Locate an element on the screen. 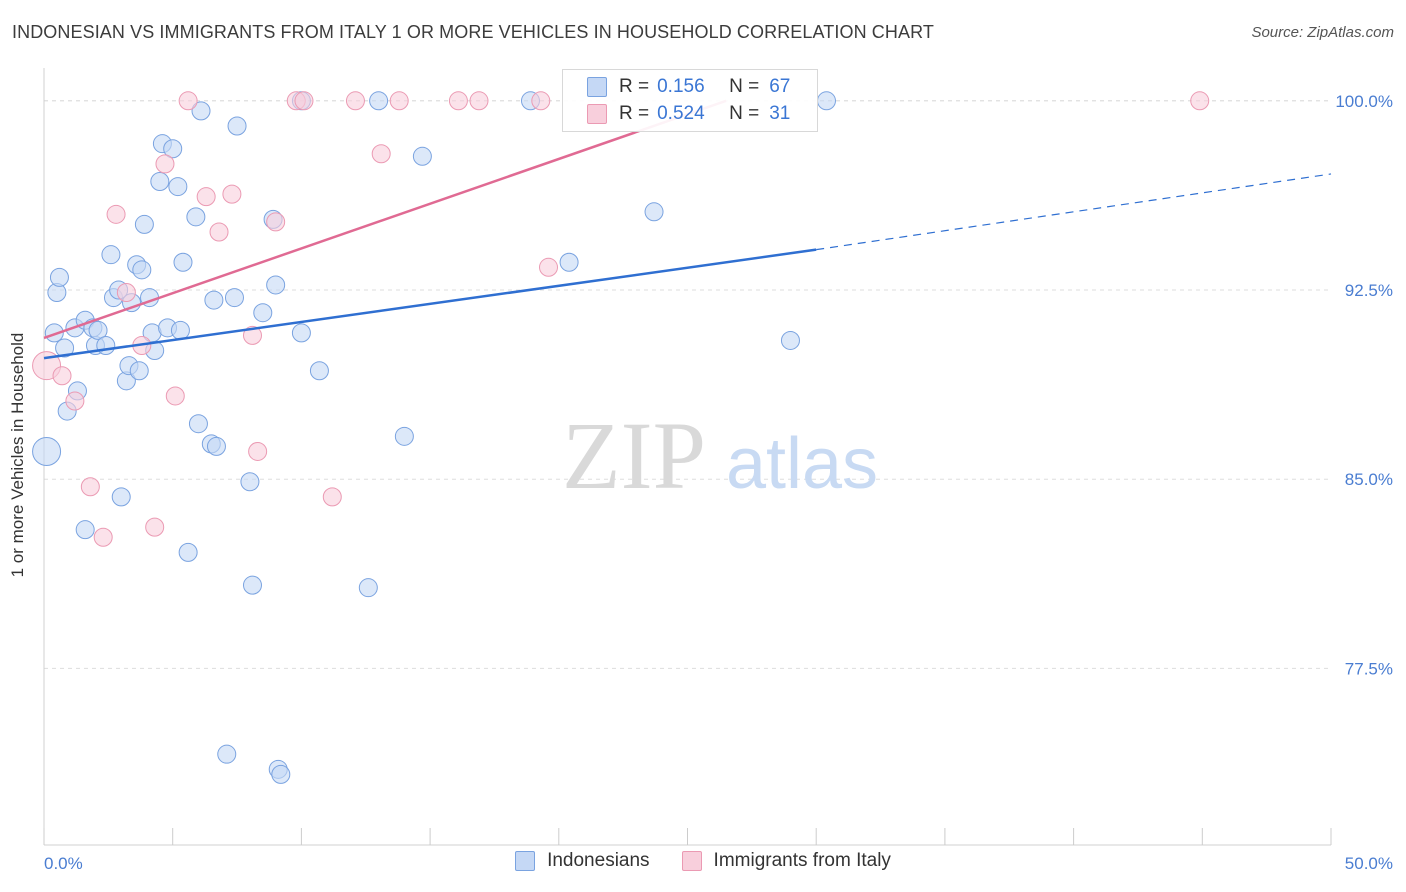  legend-row-indonesians: R = 0.156 N = 67 is located at coordinates (688, 87).